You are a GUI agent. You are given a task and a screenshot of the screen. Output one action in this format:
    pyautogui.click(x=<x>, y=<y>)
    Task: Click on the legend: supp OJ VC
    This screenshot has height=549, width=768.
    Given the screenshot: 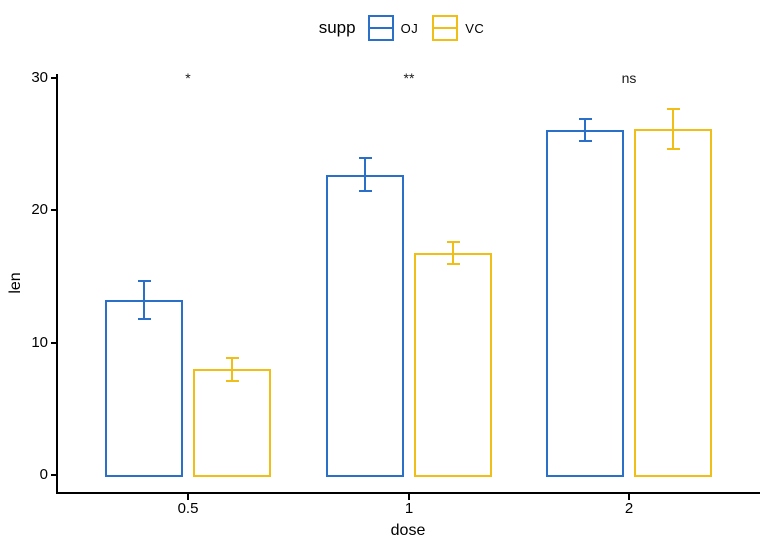 What is the action you would take?
    pyautogui.click(x=408, y=28)
    